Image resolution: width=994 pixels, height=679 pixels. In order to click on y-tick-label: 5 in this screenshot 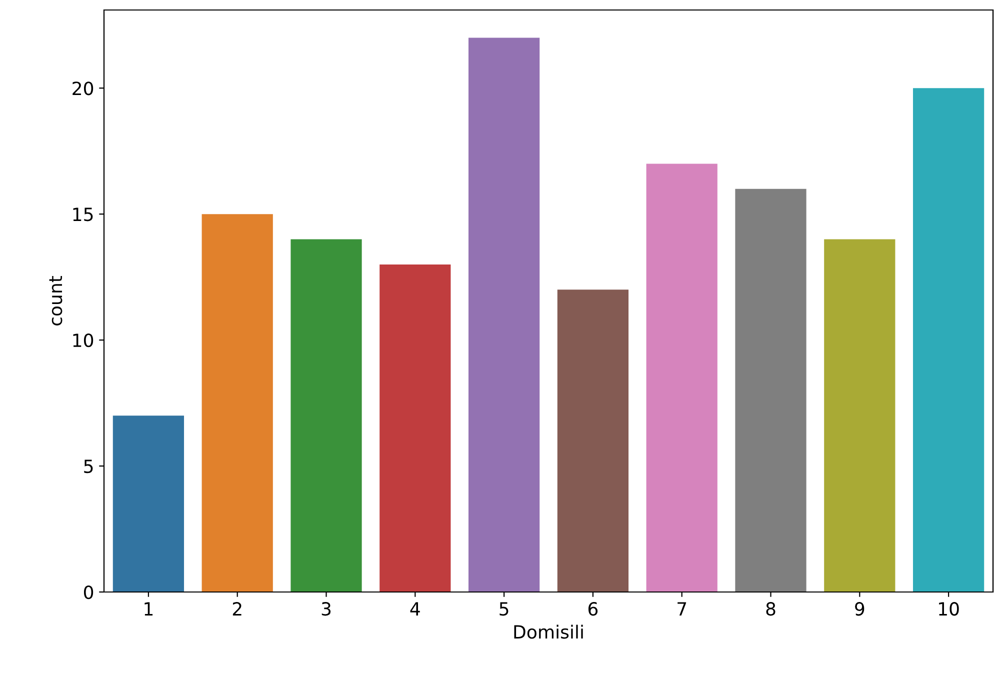, I will do `click(88, 467)`.